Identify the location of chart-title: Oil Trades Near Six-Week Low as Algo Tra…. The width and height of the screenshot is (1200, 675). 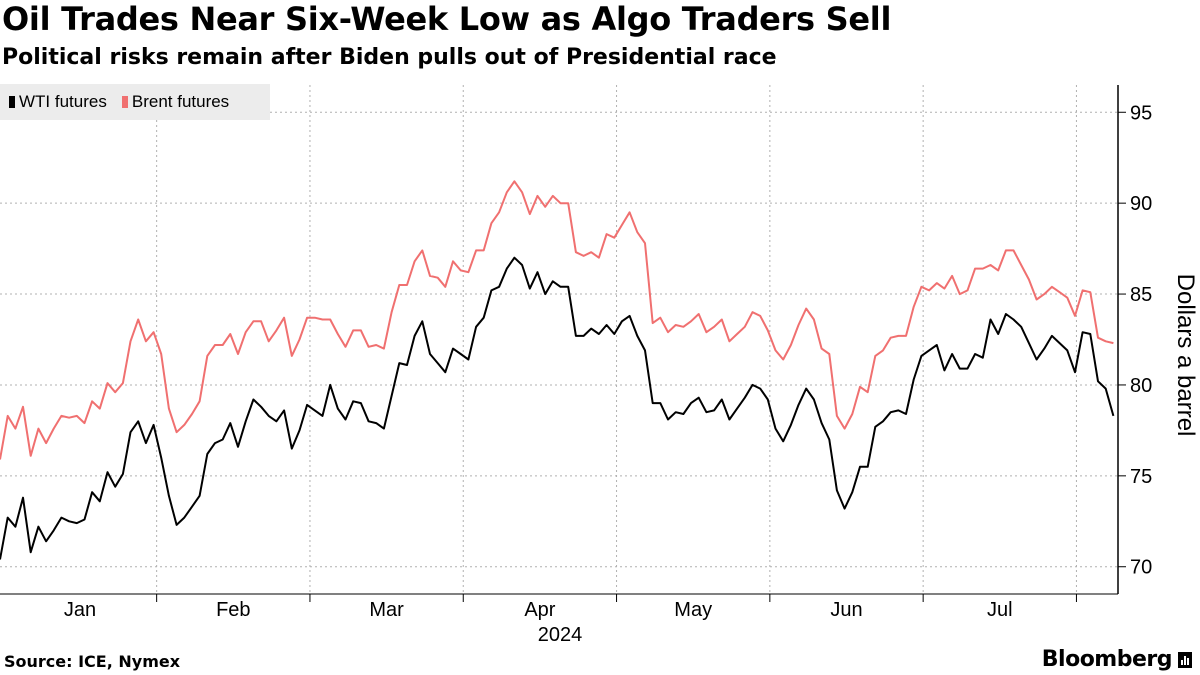
(447, 19).